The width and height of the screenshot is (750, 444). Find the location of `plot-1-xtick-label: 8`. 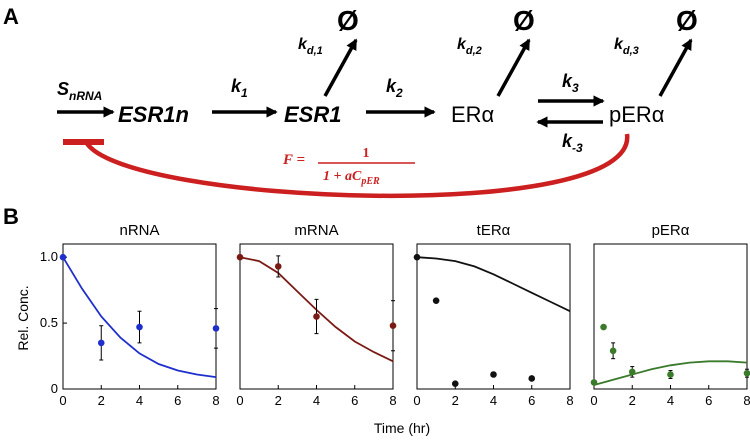

plot-1-xtick-label: 8 is located at coordinates (215, 400).